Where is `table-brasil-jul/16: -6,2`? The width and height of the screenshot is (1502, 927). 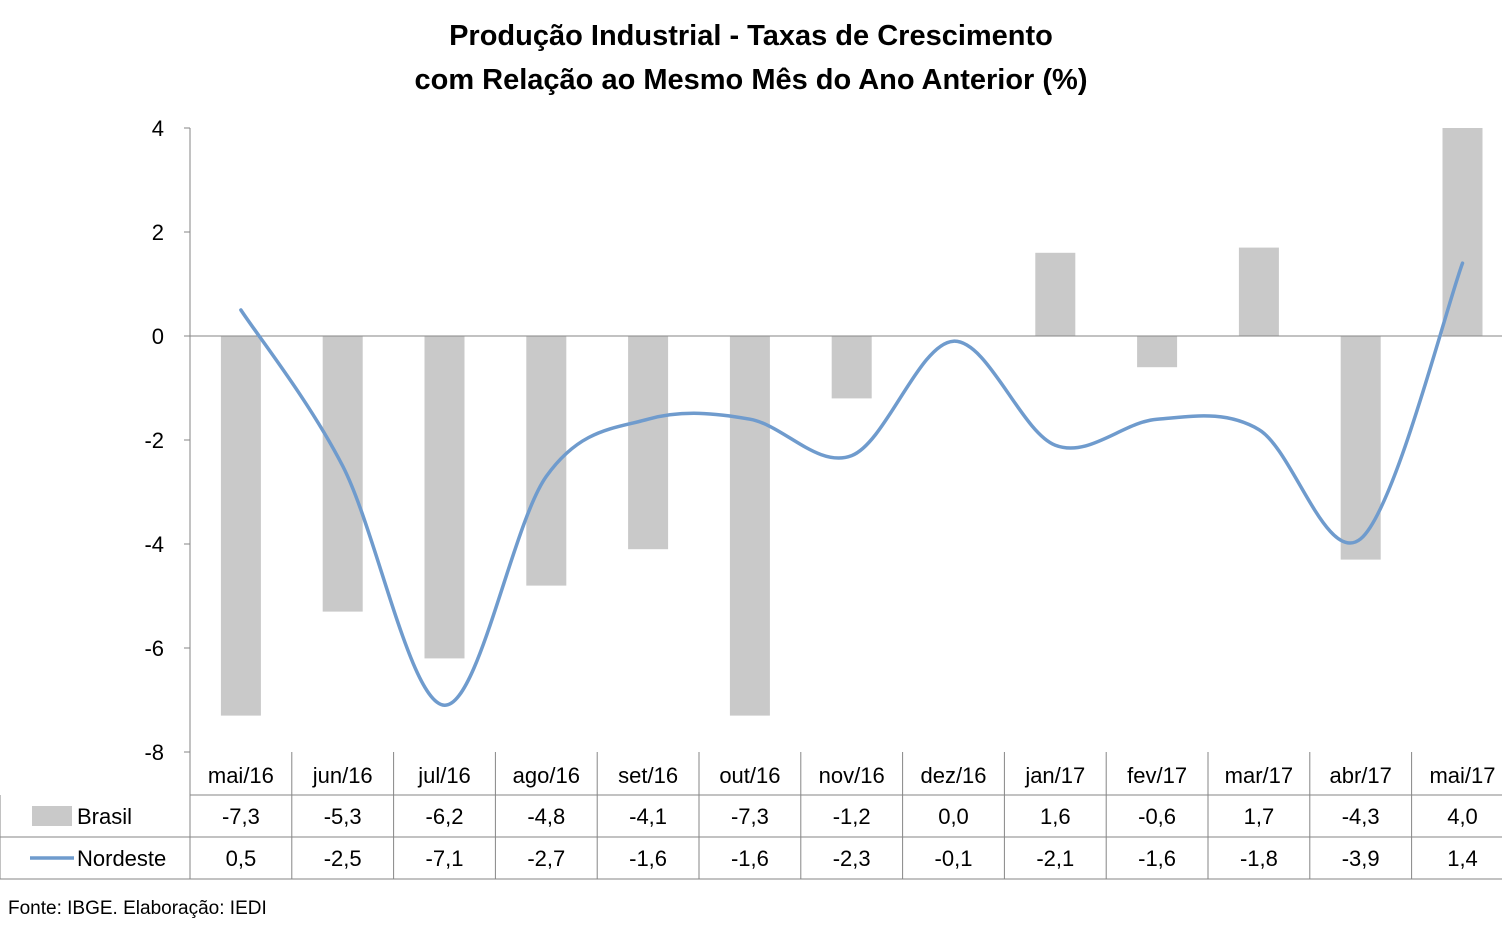
table-brasil-jul/16: -6,2 is located at coordinates (445, 816).